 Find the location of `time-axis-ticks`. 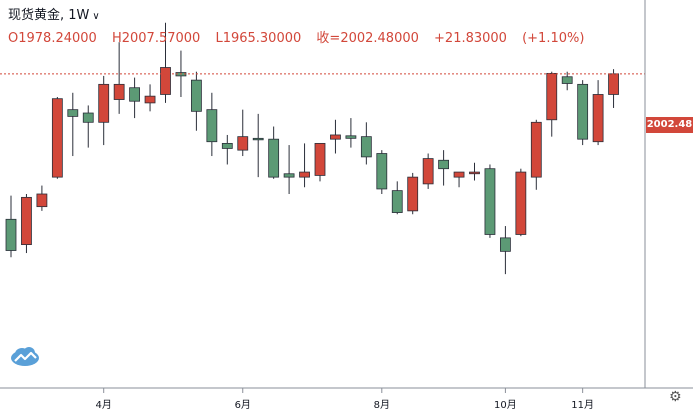

time-axis-ticks is located at coordinates (343, 390).